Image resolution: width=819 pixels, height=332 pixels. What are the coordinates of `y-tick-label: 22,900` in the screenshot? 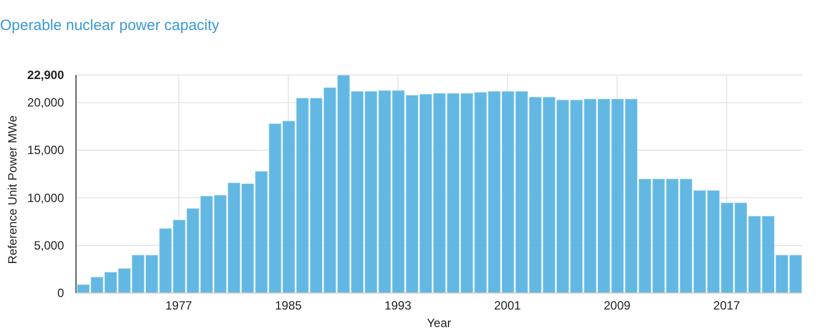 It's located at (45, 75).